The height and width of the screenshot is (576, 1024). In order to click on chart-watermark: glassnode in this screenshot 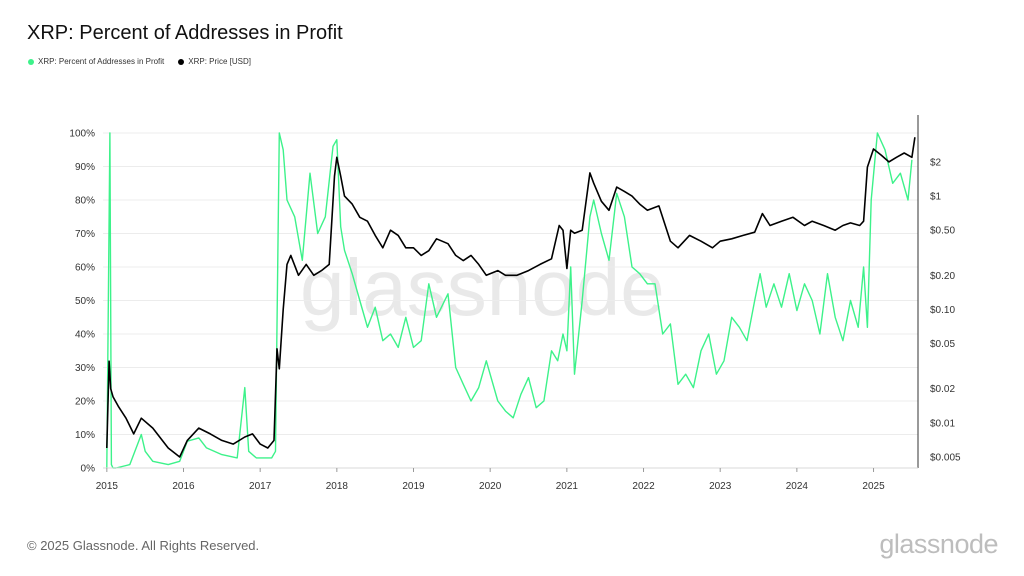, I will do `click(482, 287)`.